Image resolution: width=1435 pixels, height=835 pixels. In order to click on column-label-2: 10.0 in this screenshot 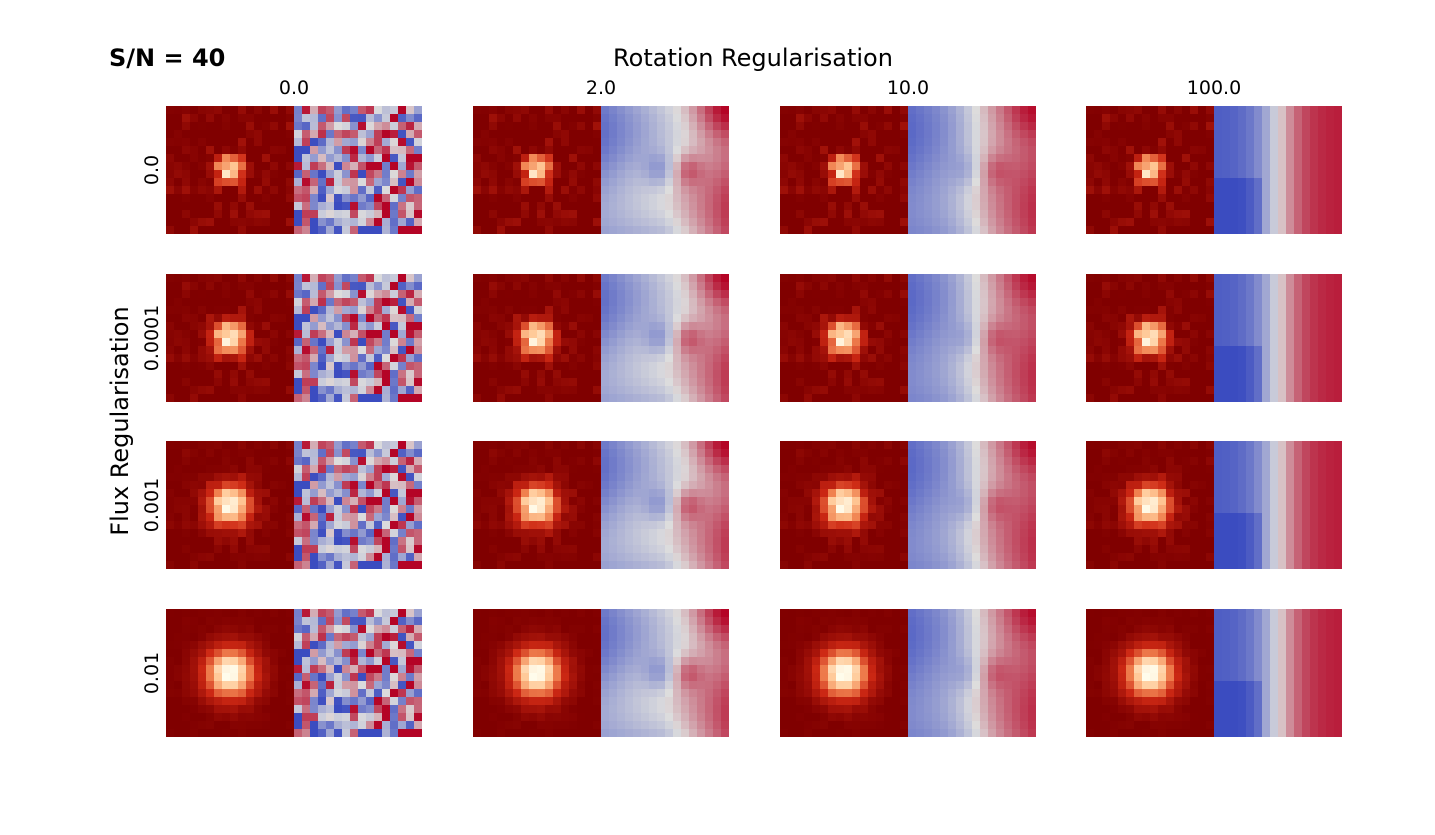, I will do `click(908, 88)`.